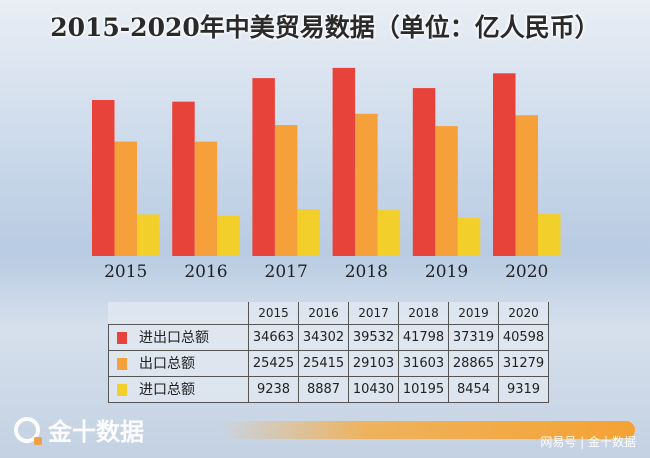 This screenshot has width=650, height=458. Describe the element at coordinates (366, 272) in the screenshot. I see `x-tick-label: 2018` at that location.